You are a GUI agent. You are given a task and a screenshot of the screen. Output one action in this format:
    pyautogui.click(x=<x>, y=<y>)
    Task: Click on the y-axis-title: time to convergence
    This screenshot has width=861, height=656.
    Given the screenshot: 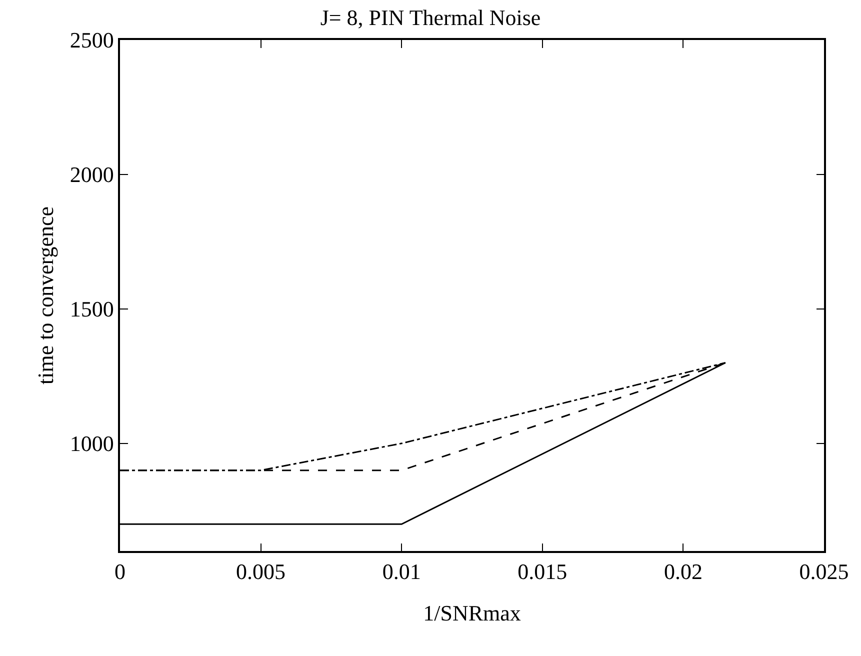 What is the action you would take?
    pyautogui.click(x=45, y=295)
    